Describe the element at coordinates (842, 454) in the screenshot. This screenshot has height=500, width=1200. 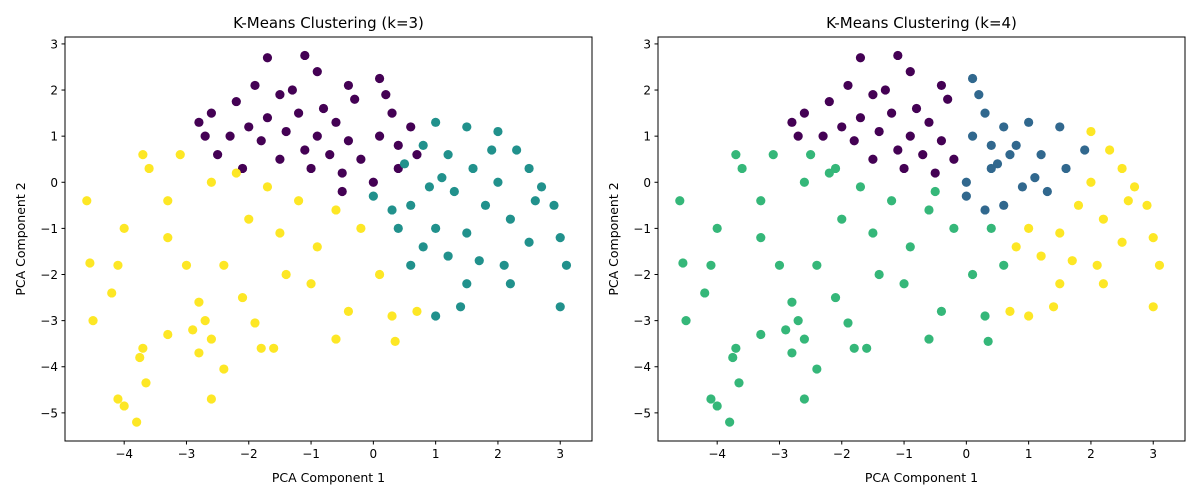
I see `x-tick-label: −2` at that location.